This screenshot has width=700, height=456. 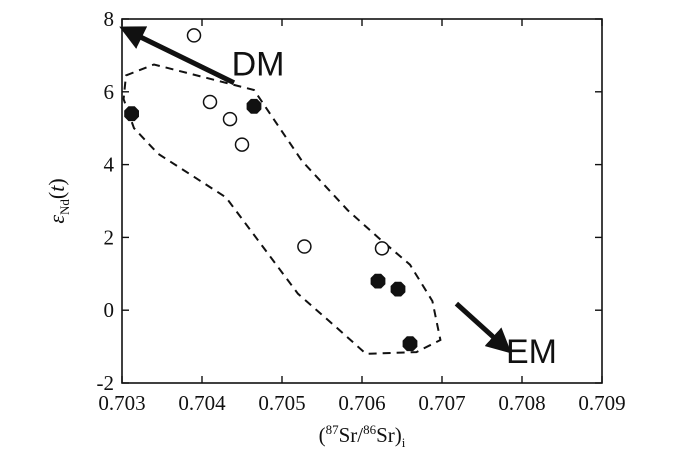 I want to click on y-axis-label: εNd(t), so click(x=58, y=200).